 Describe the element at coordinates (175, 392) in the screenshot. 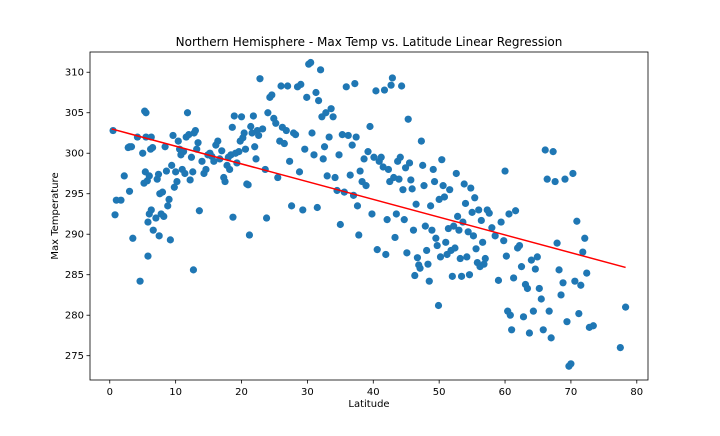

I see `x-tick-label: 10` at that location.